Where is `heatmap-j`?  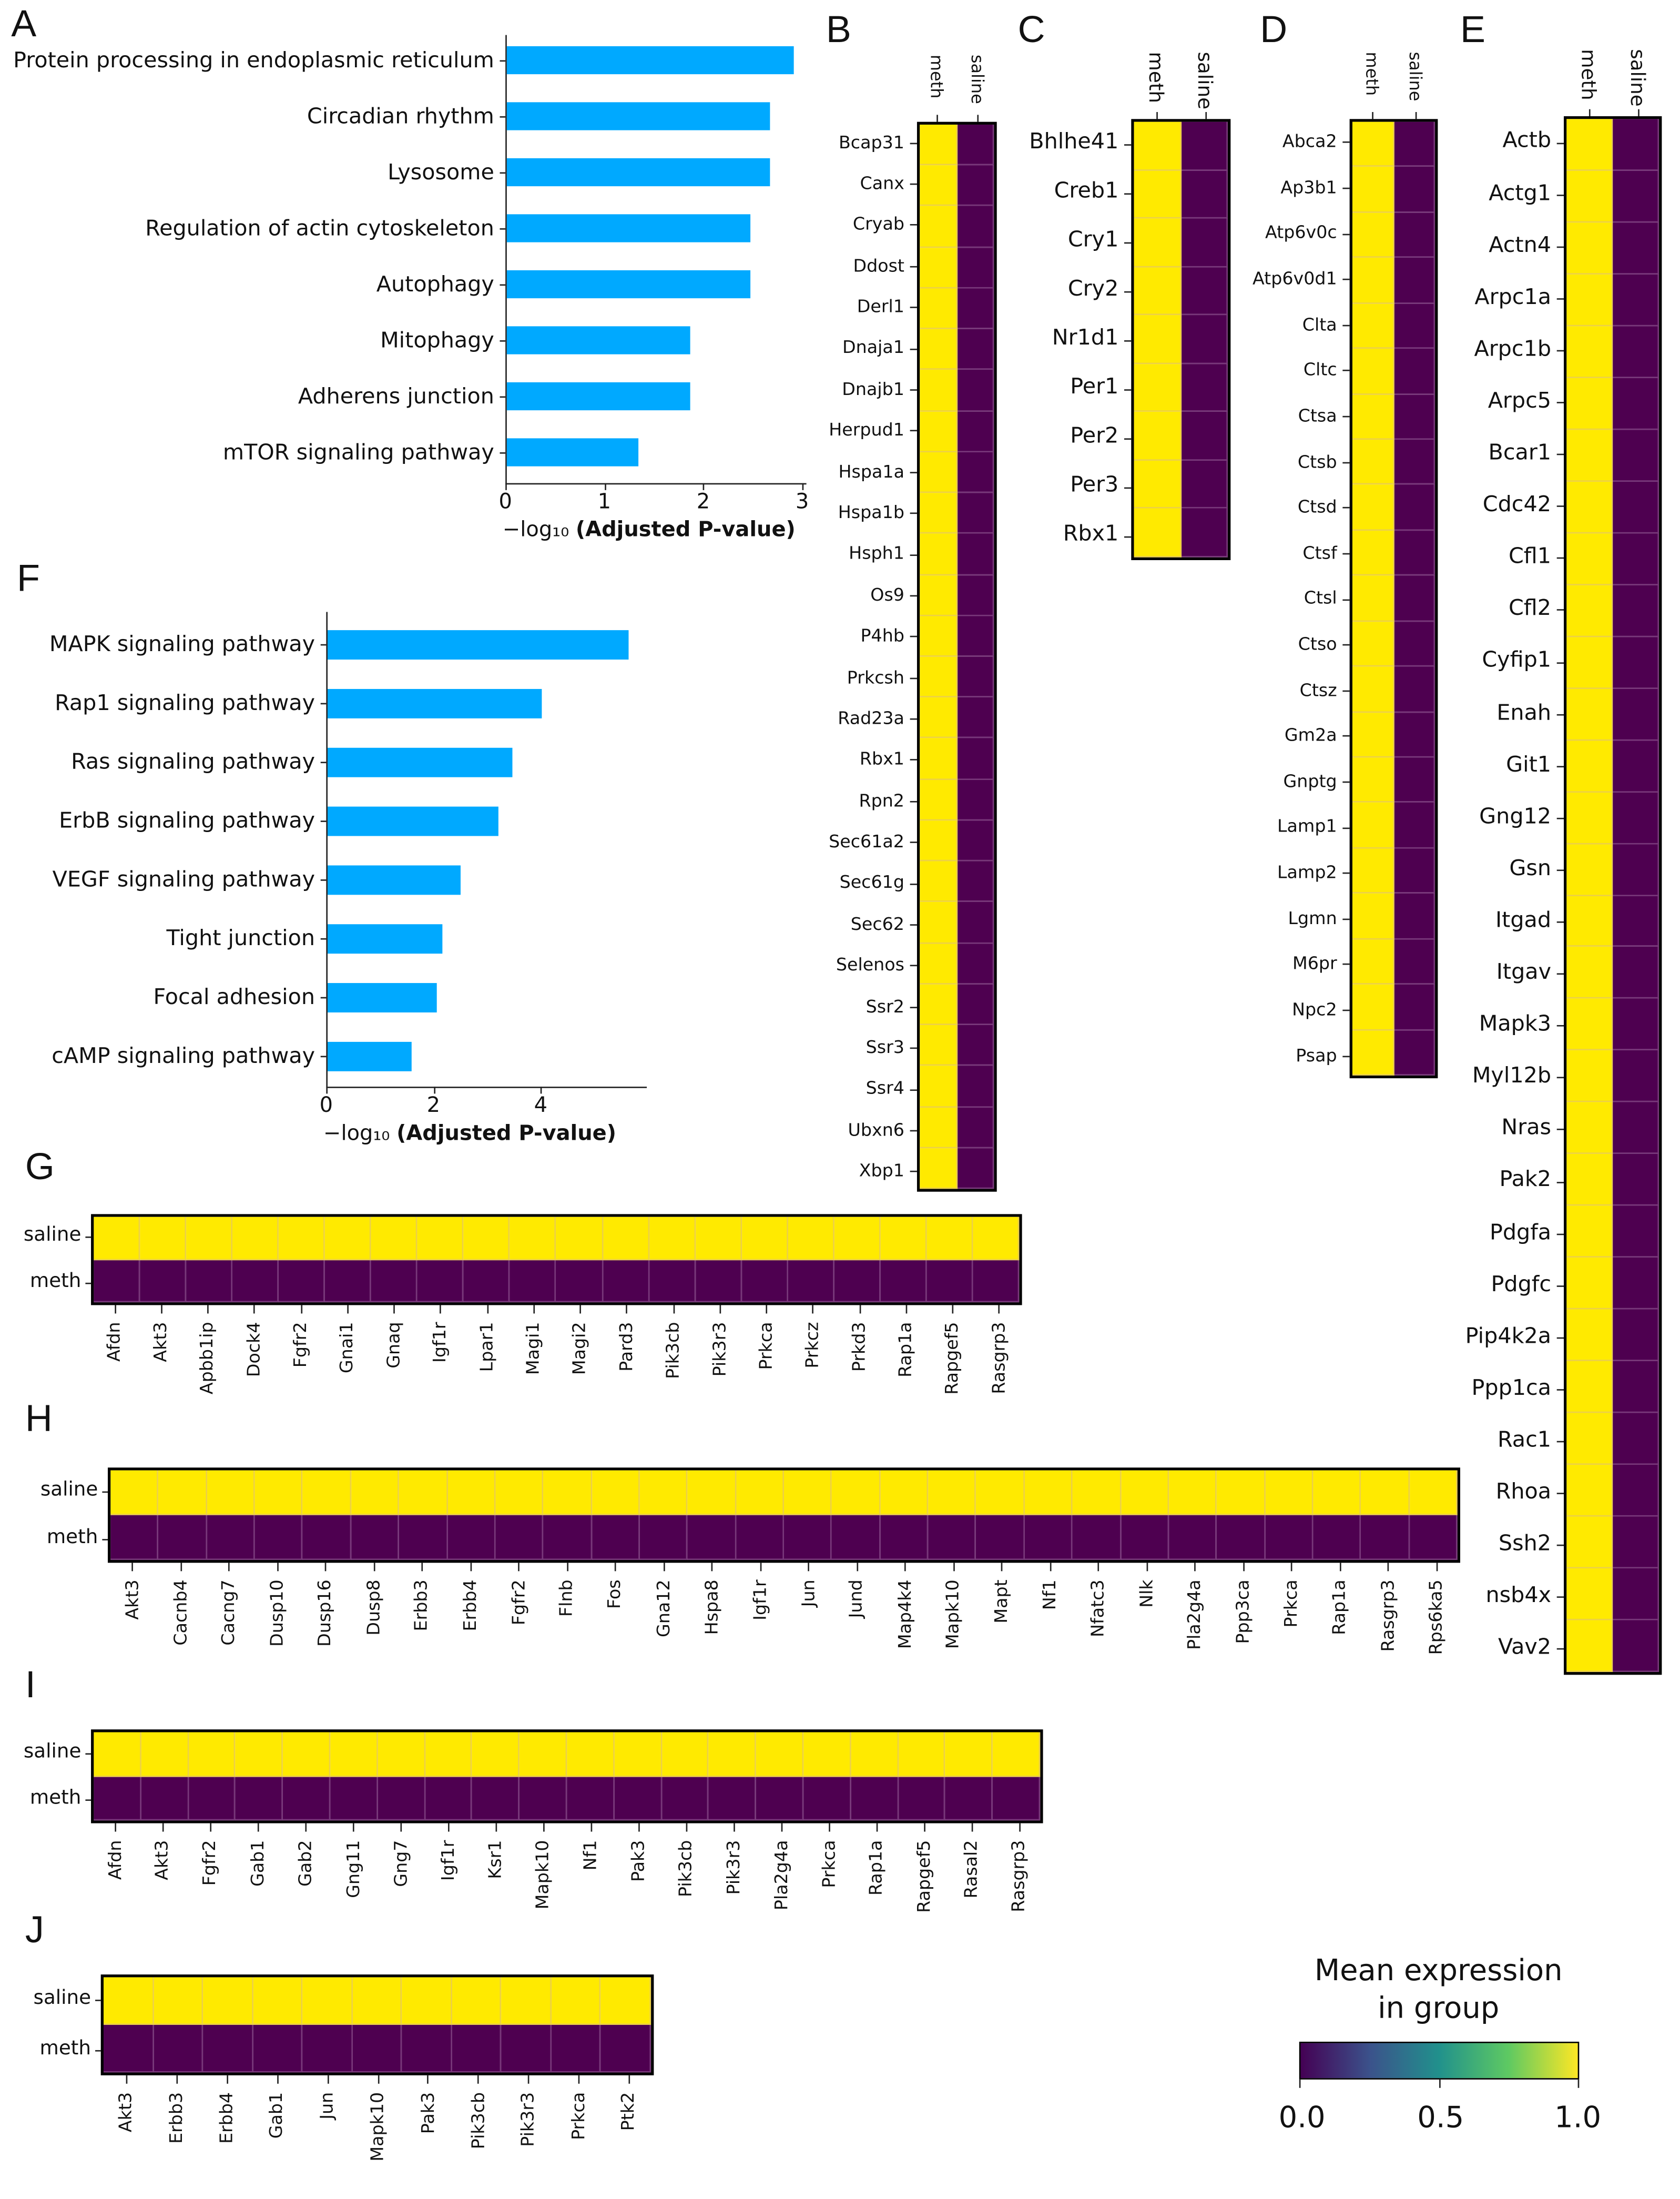
heatmap-j is located at coordinates (377, 2025).